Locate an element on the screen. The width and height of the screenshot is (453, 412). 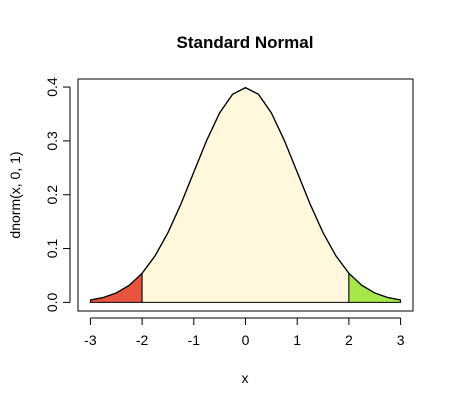
x-tick-label: 0 is located at coordinates (246, 340).